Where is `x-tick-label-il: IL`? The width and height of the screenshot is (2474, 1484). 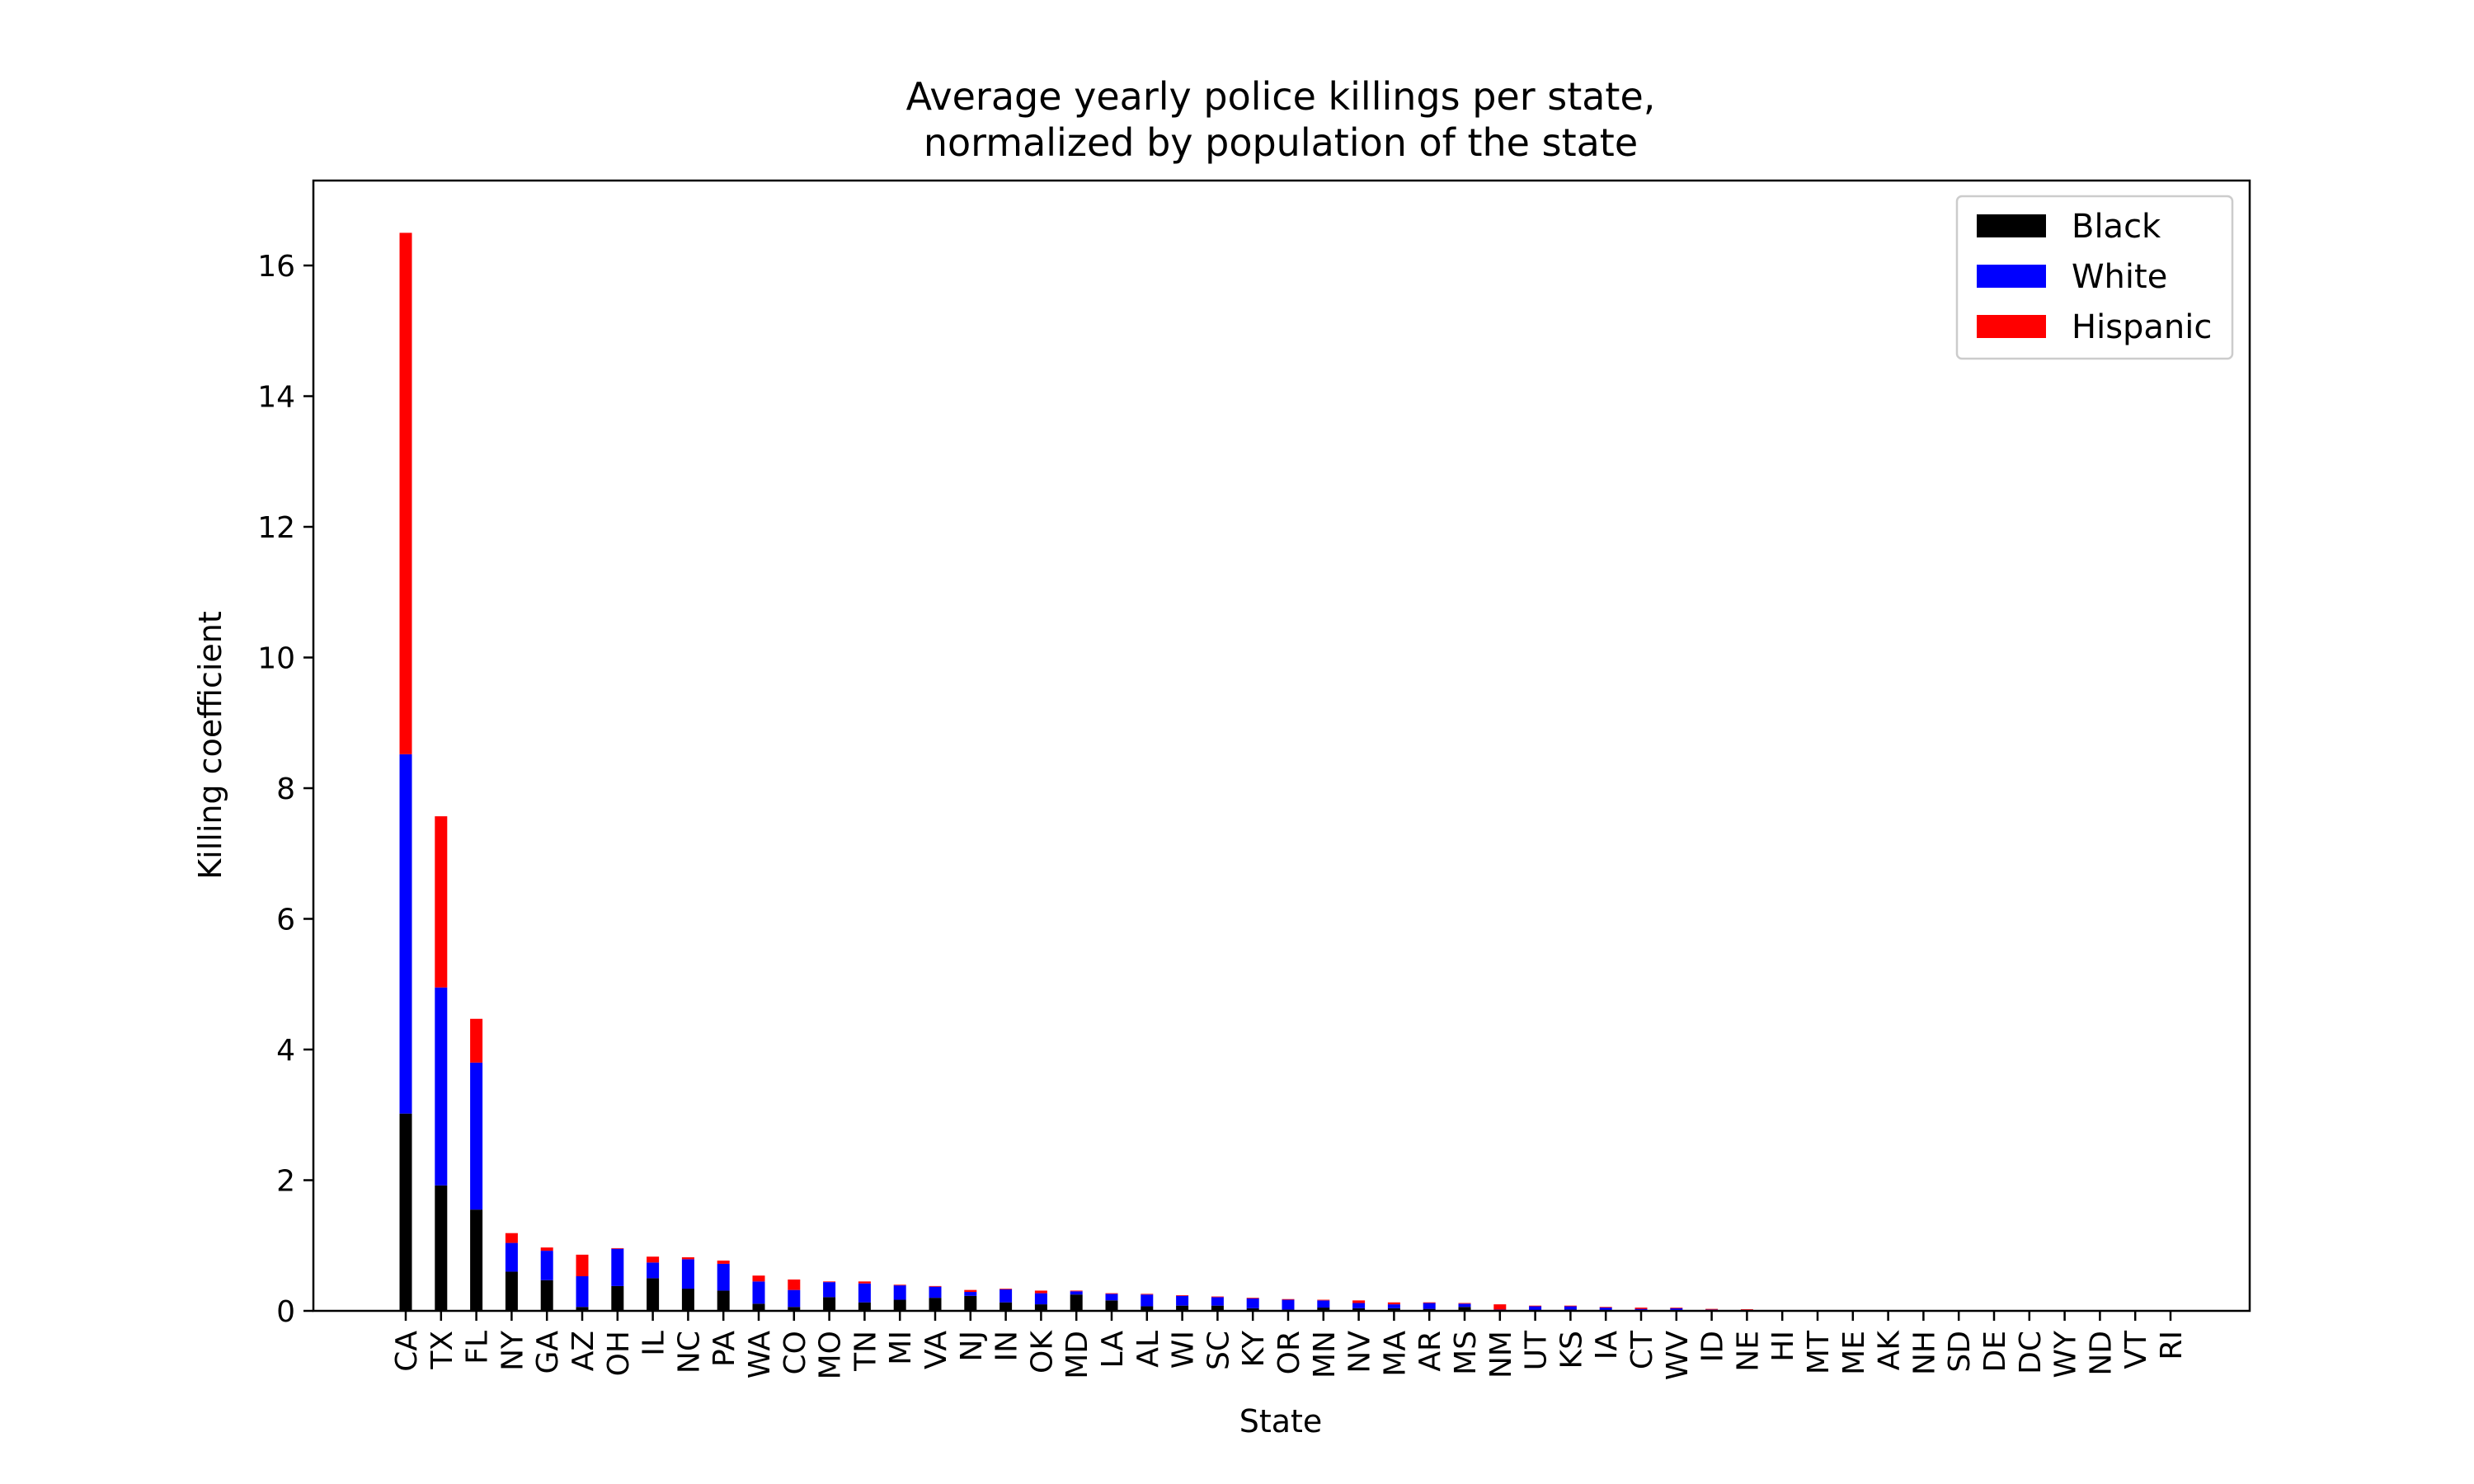
x-tick-label-il: IL is located at coordinates (654, 1343).